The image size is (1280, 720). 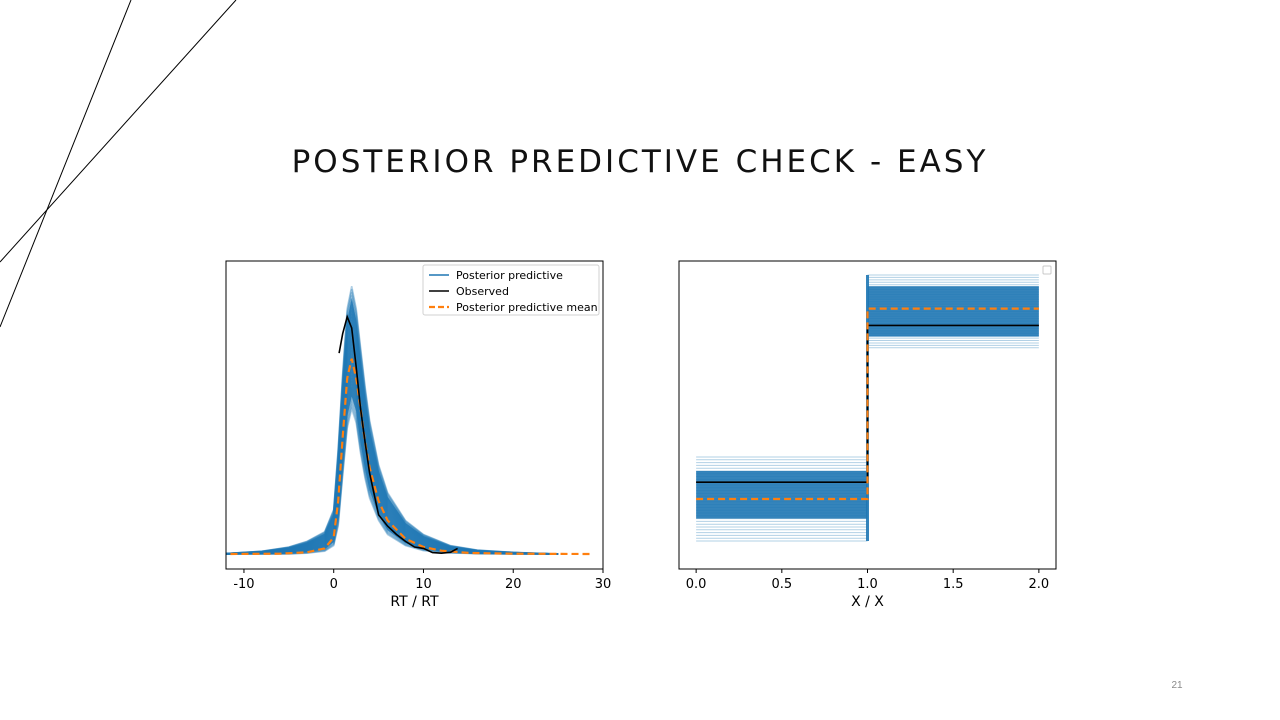 I want to click on x-tick-label: 0.0, so click(x=696, y=584).